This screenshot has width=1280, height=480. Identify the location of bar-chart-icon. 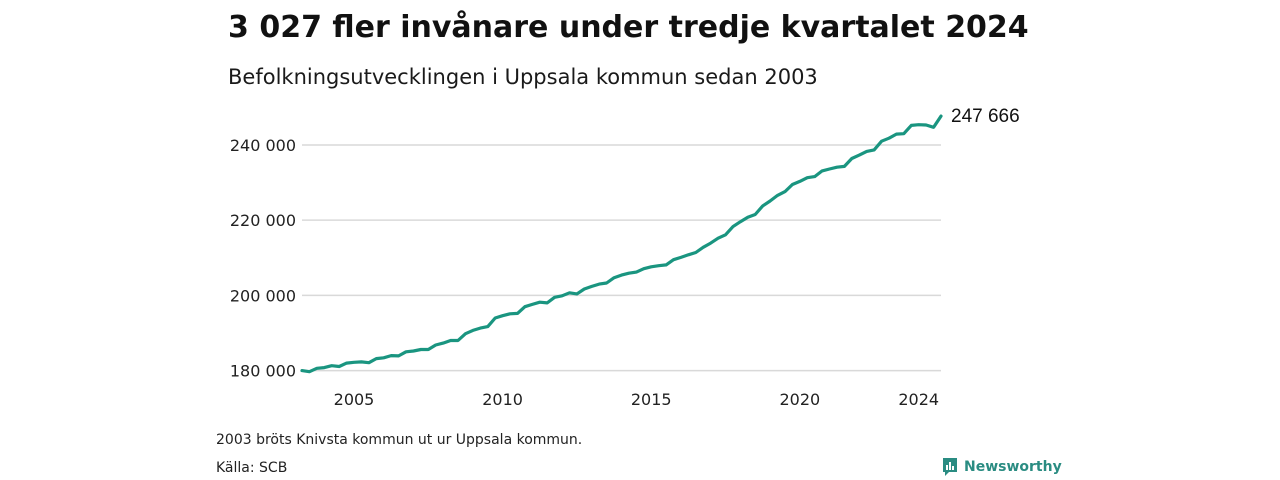
(950, 467).